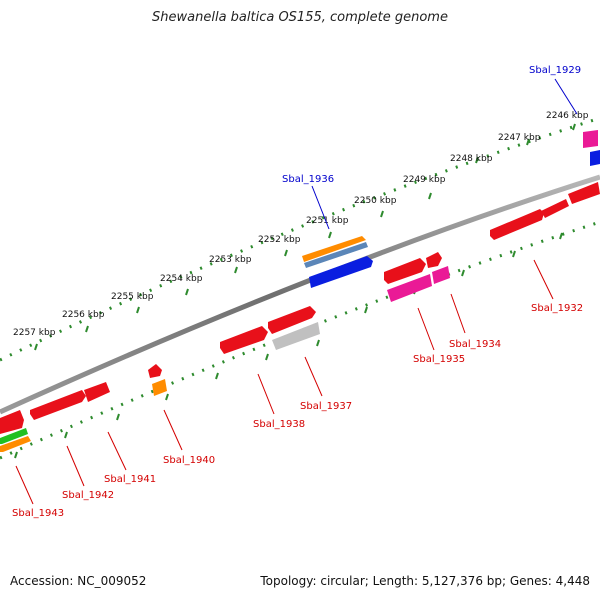 The width and height of the screenshot is (600, 600). I want to click on gene-label-sbal-1942: Sbal_1942, so click(88, 495).